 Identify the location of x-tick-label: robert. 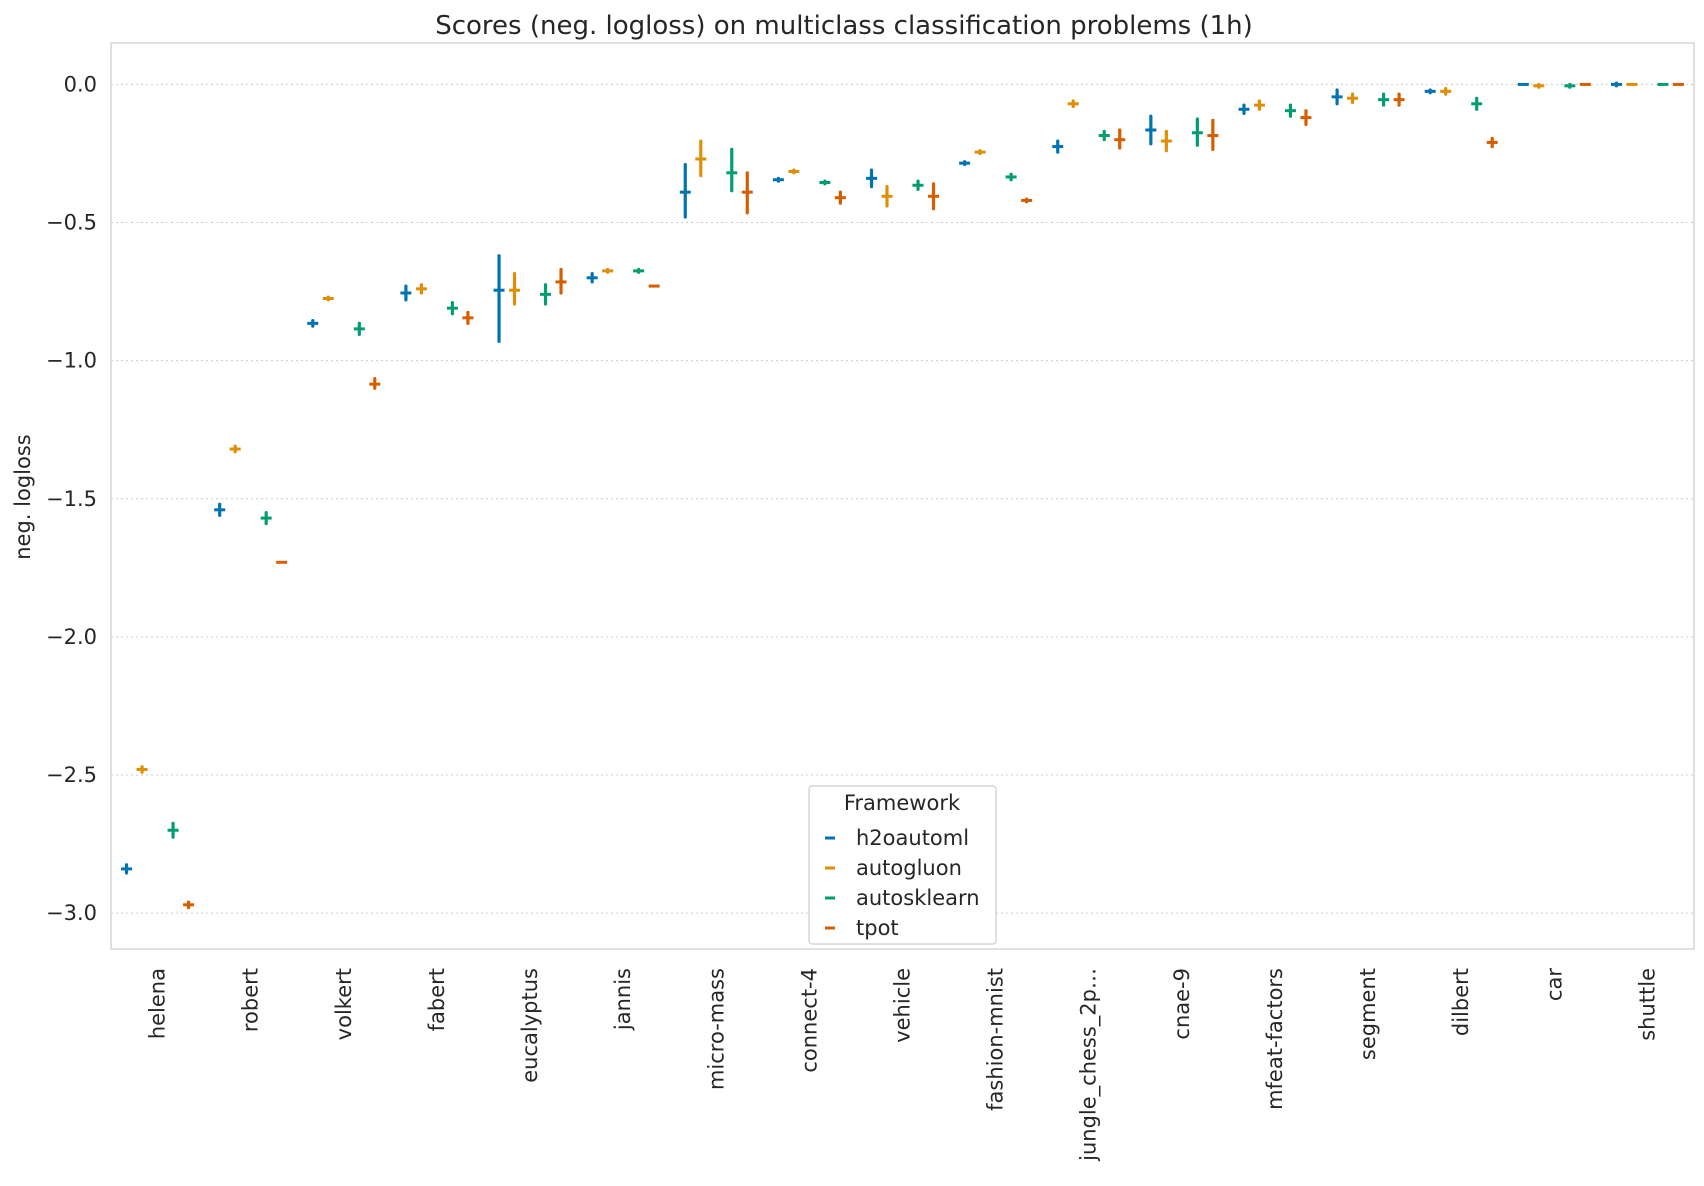
(251, 1000).